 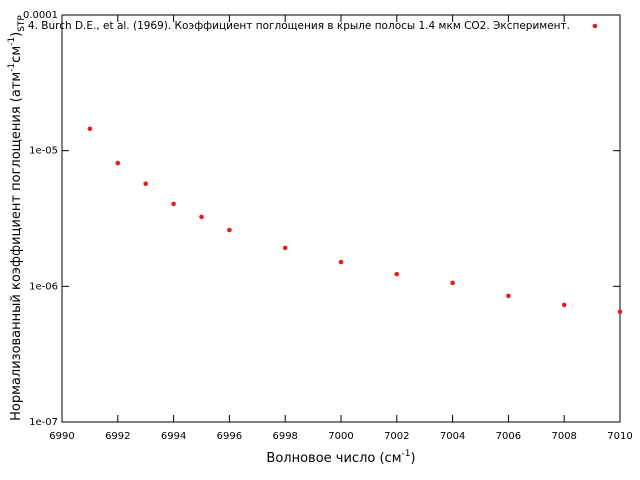 I want to click on x-label-part: Волновое число (см, so click(x=333, y=458).